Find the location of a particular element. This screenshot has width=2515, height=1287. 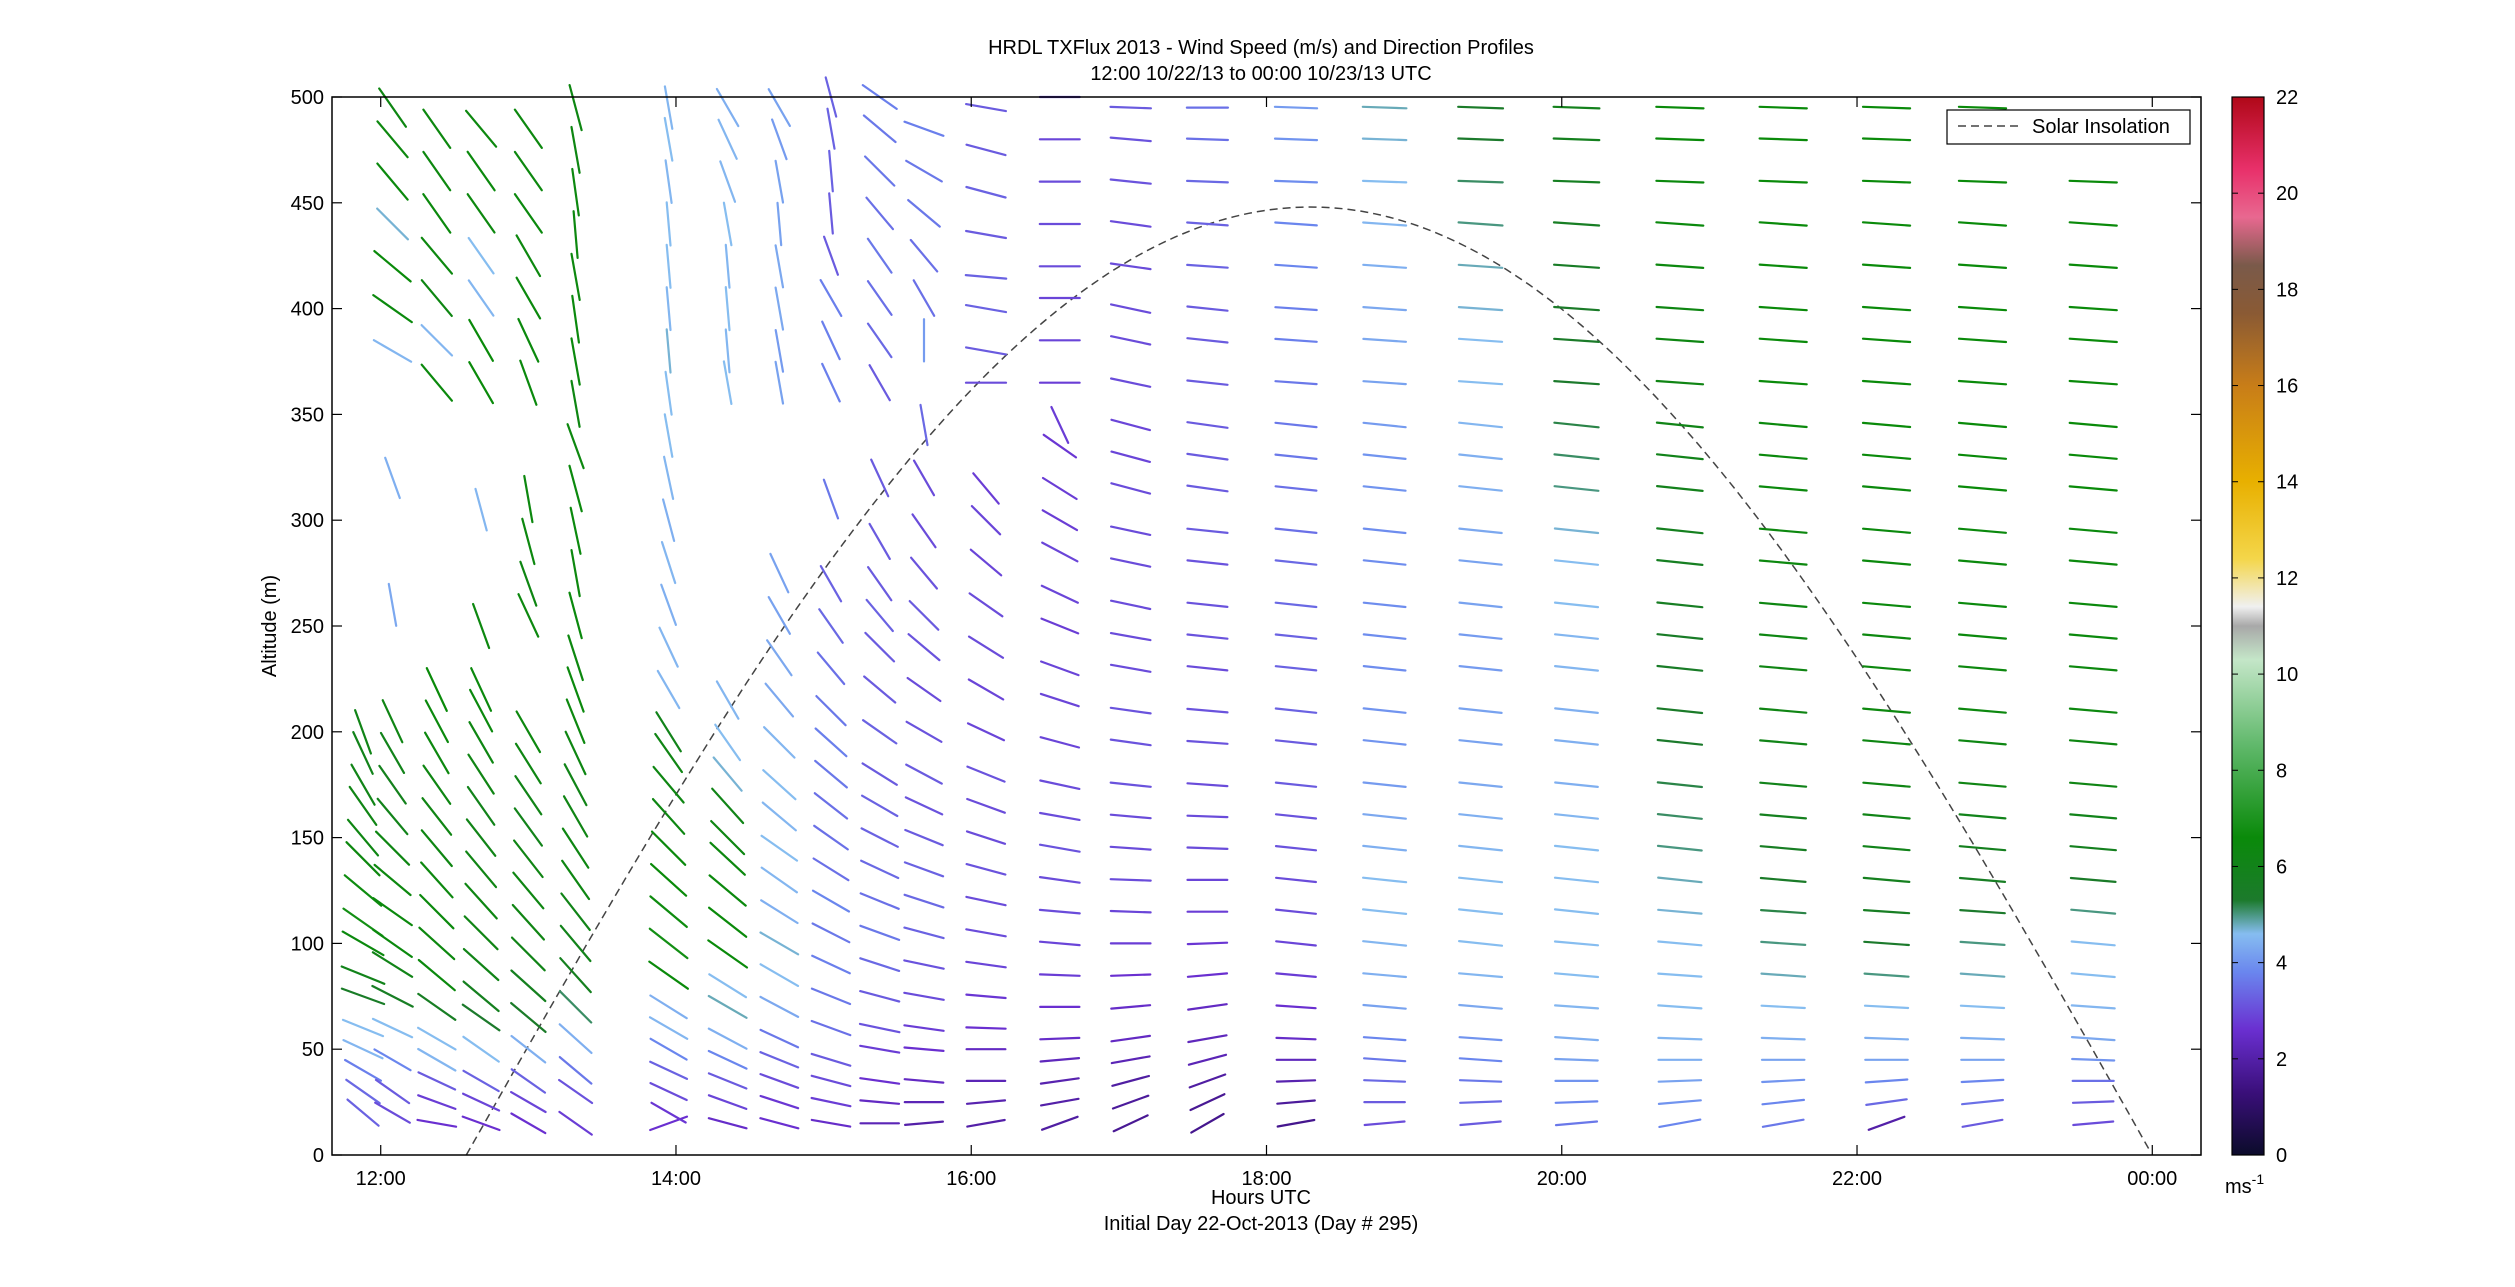

colorbar is located at coordinates (2248, 626).